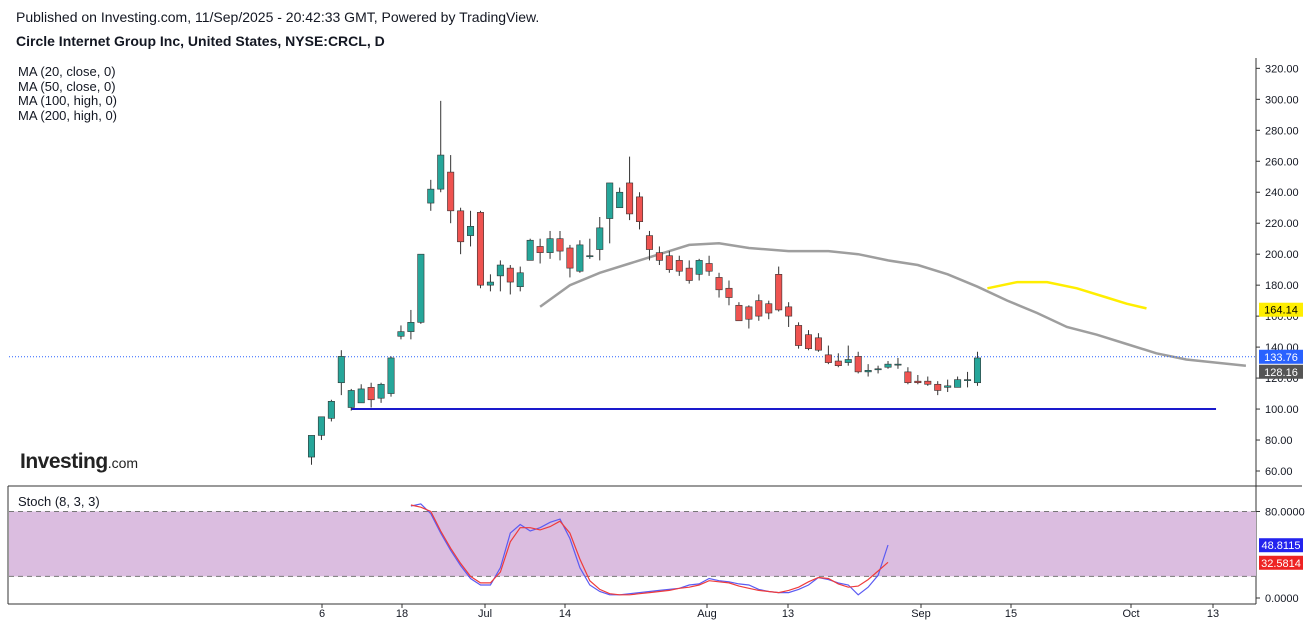  Describe the element at coordinates (707, 614) in the screenshot. I see `x-tick-label: Aug` at that location.